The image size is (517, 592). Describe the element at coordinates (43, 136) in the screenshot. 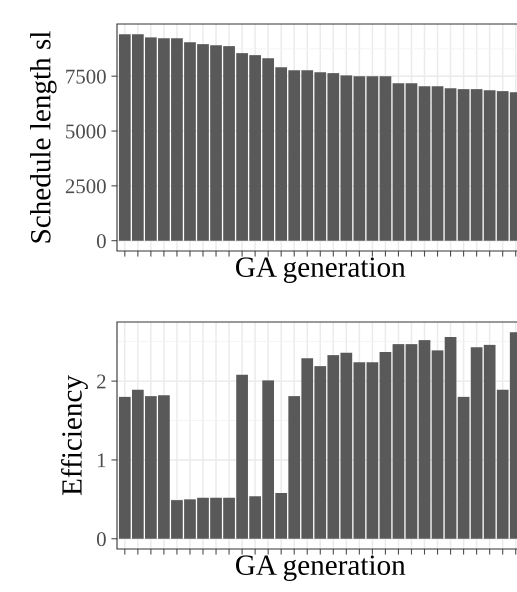

I see `y-axis-title: Schedule length sl` at that location.